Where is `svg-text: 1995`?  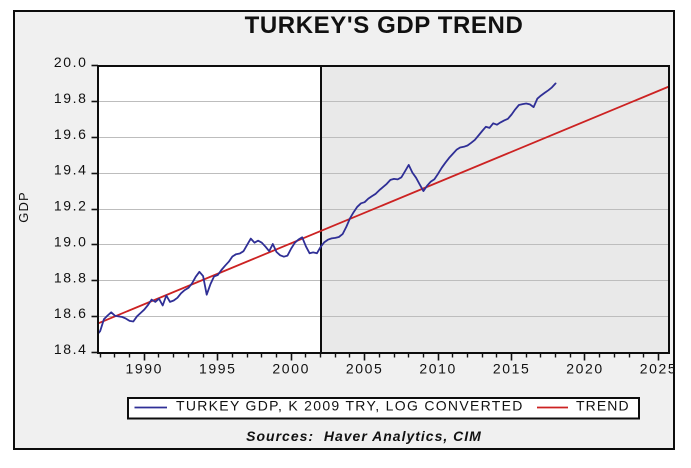 svg-text: 1995 is located at coordinates (218, 369).